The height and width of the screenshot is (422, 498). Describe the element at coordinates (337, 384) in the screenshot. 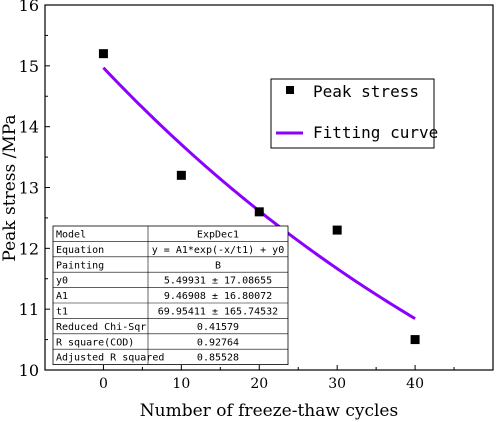

I see `x-tick-label: 30` at that location.